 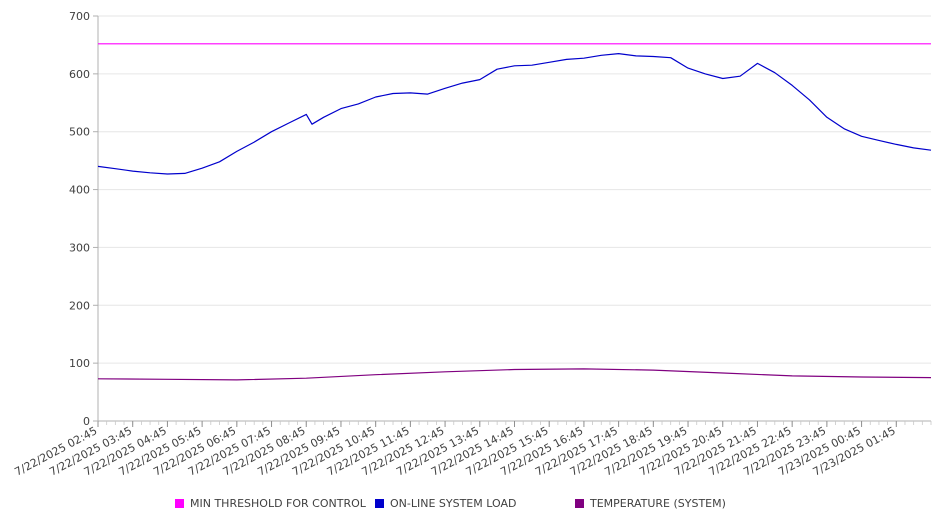 What do you see at coordinates (86, 421) in the screenshot?
I see `y-tick-label: 0` at bounding box center [86, 421].